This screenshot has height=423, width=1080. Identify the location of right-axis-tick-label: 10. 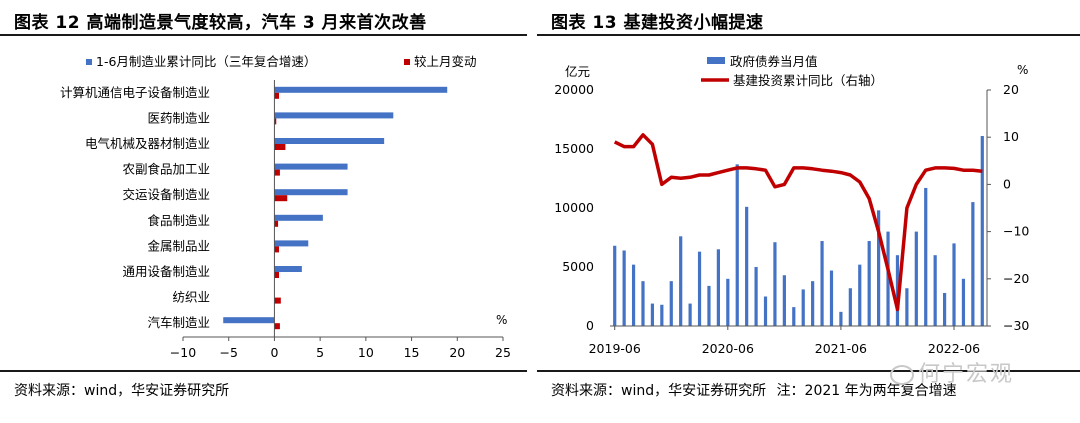
(1011, 136).